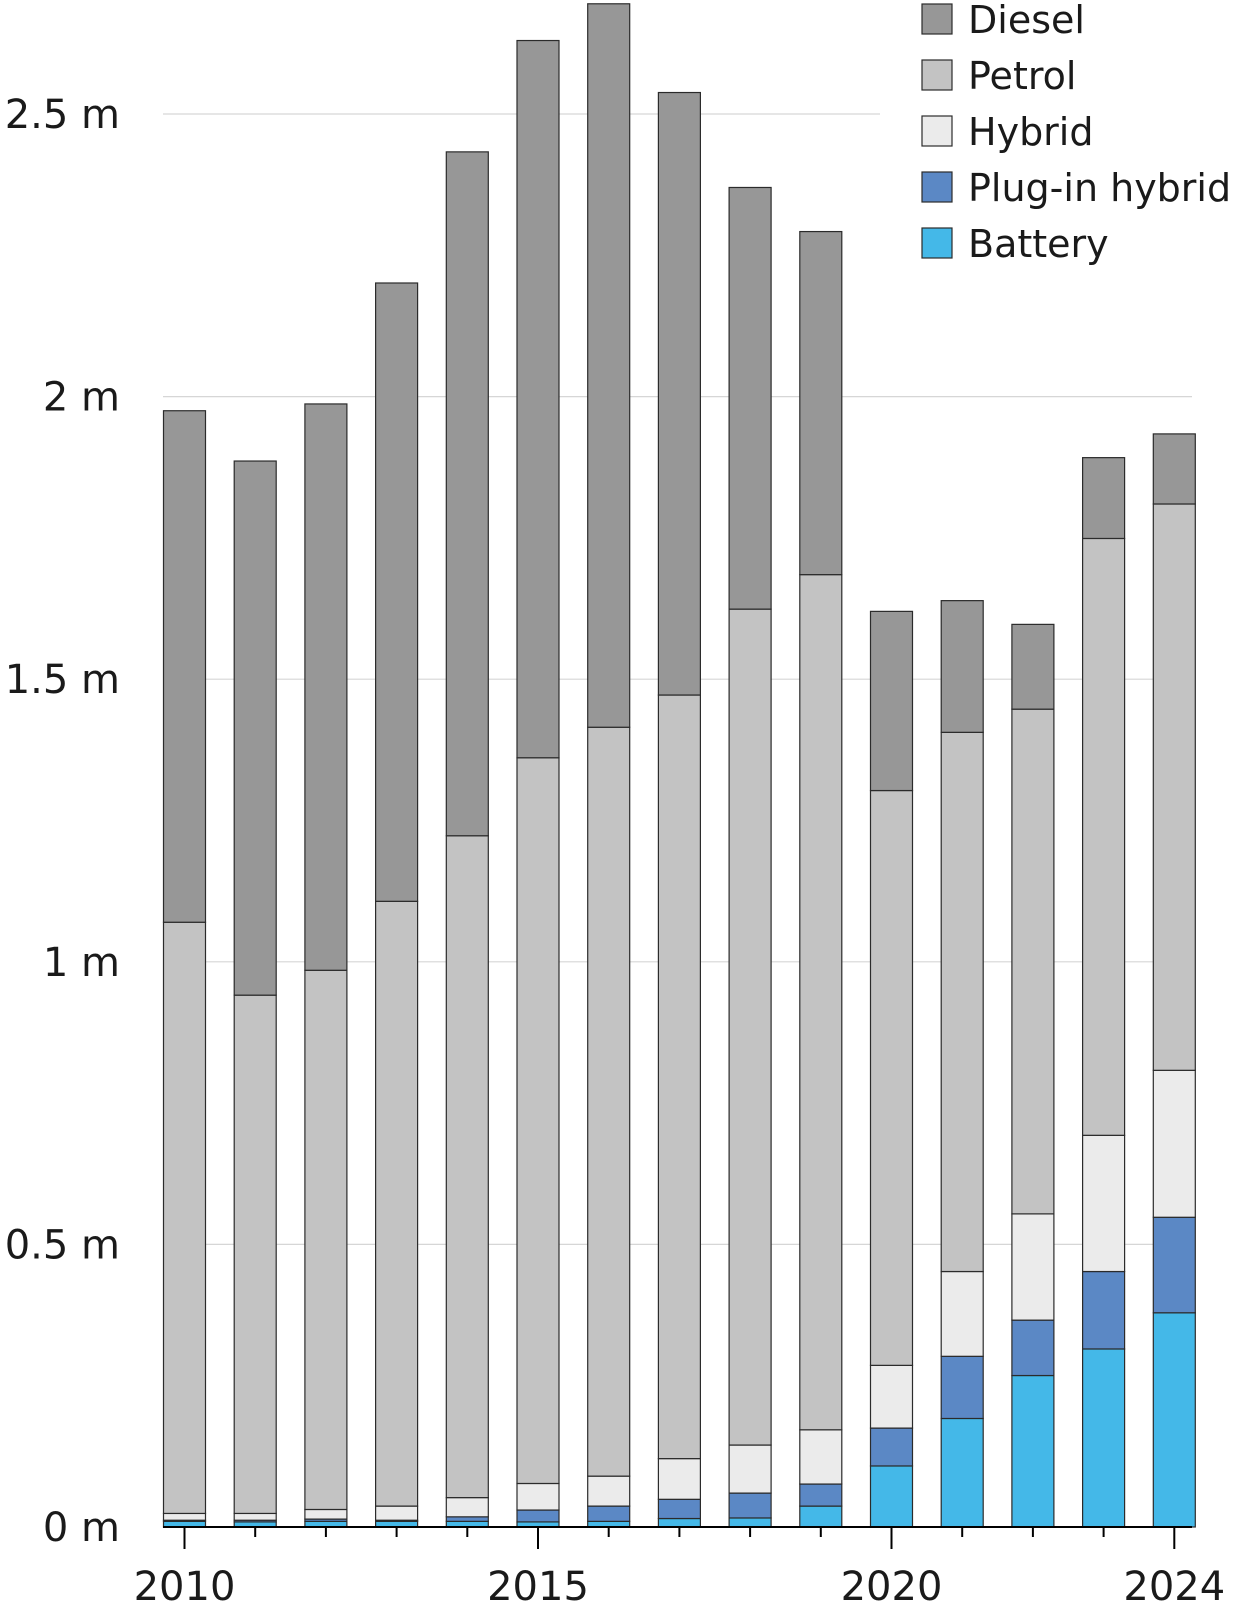 This screenshot has width=1245, height=1603. I want to click on bar-stack-2018, so click(750, 857).